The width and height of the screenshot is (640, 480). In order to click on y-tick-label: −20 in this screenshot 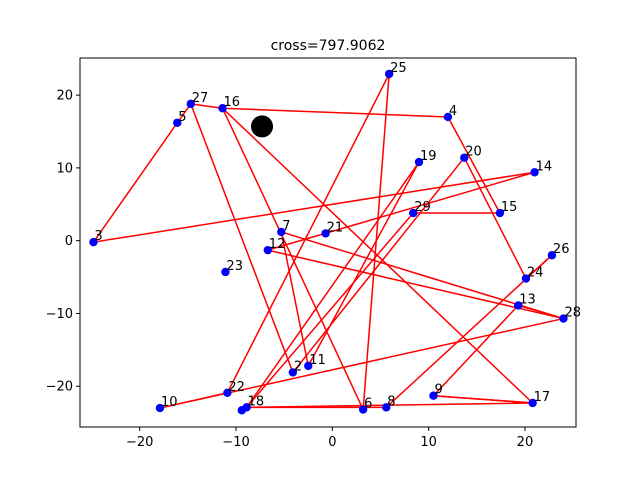, I will do `click(59, 387)`.